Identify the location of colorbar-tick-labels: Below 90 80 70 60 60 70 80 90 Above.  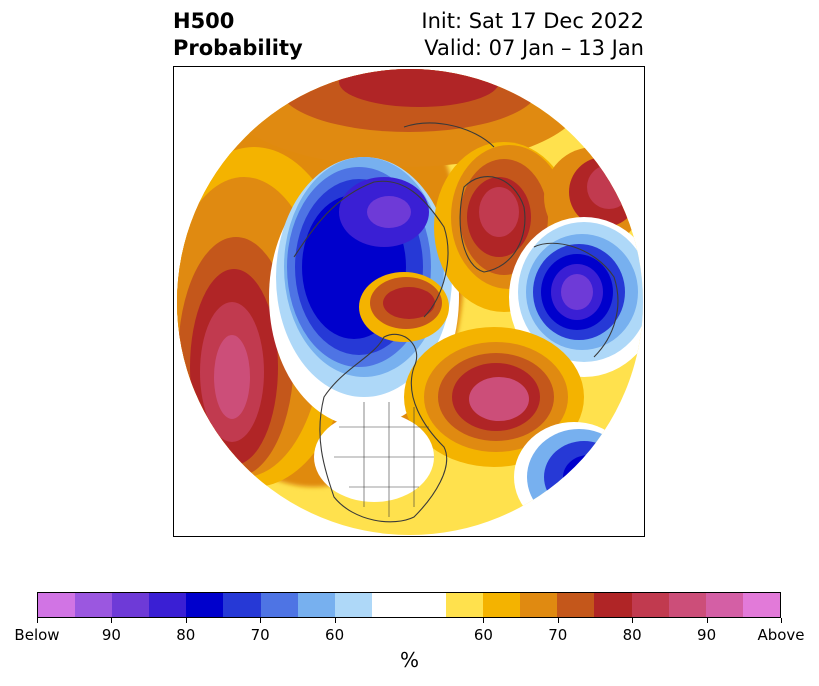
(409, 637).